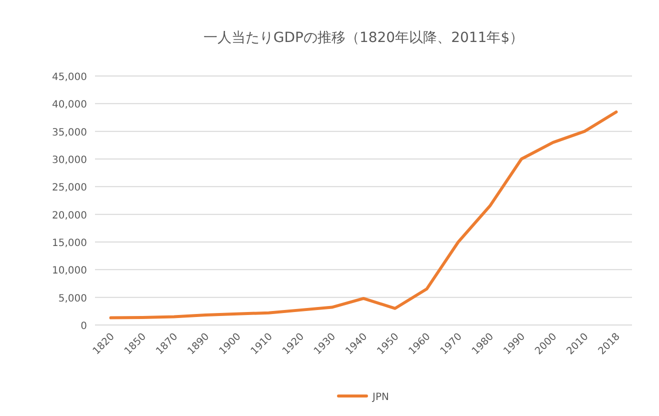 This screenshot has width=659, height=416. I want to click on y-tick-label: 5,000, so click(72, 298).